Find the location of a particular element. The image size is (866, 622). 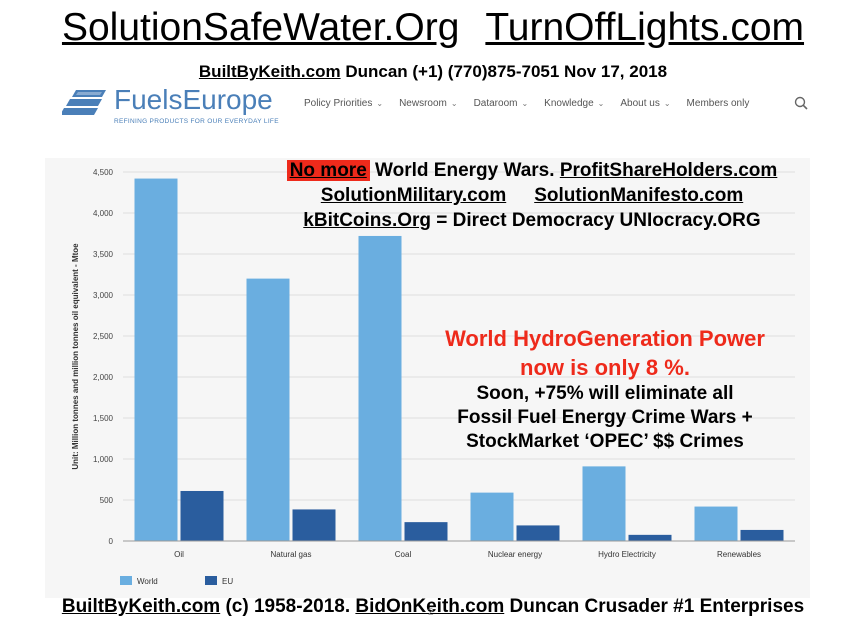

nav-item-policy-priorities: Policy Priorities ⌄ is located at coordinates (344, 103).